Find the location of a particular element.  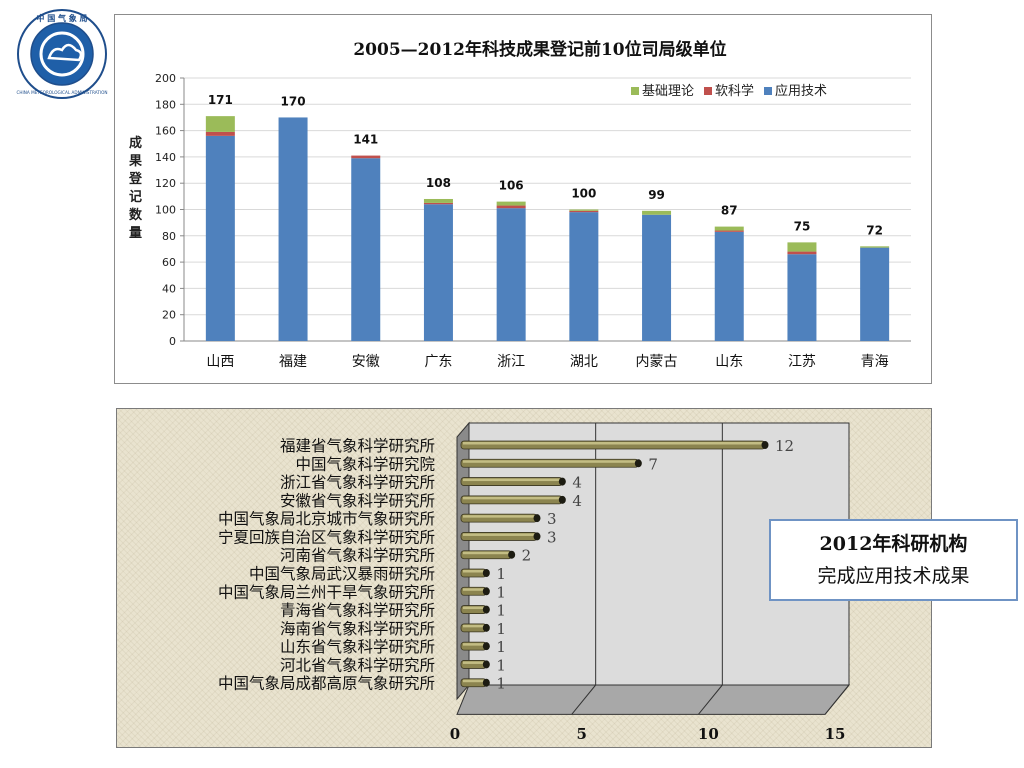

x-tick-label: 内蒙古 is located at coordinates (657, 362).